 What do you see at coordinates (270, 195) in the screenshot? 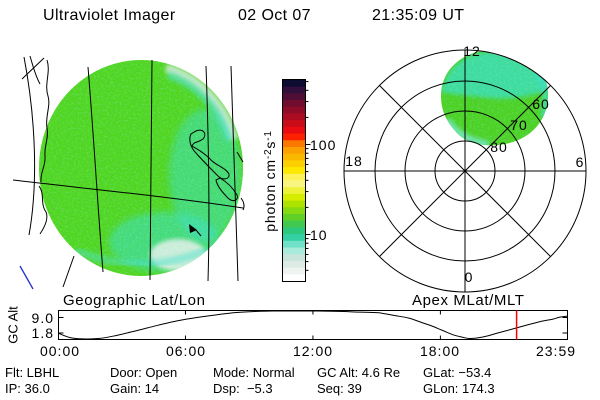
I see `colorbar-label-text: photon cm` at bounding box center [270, 195].